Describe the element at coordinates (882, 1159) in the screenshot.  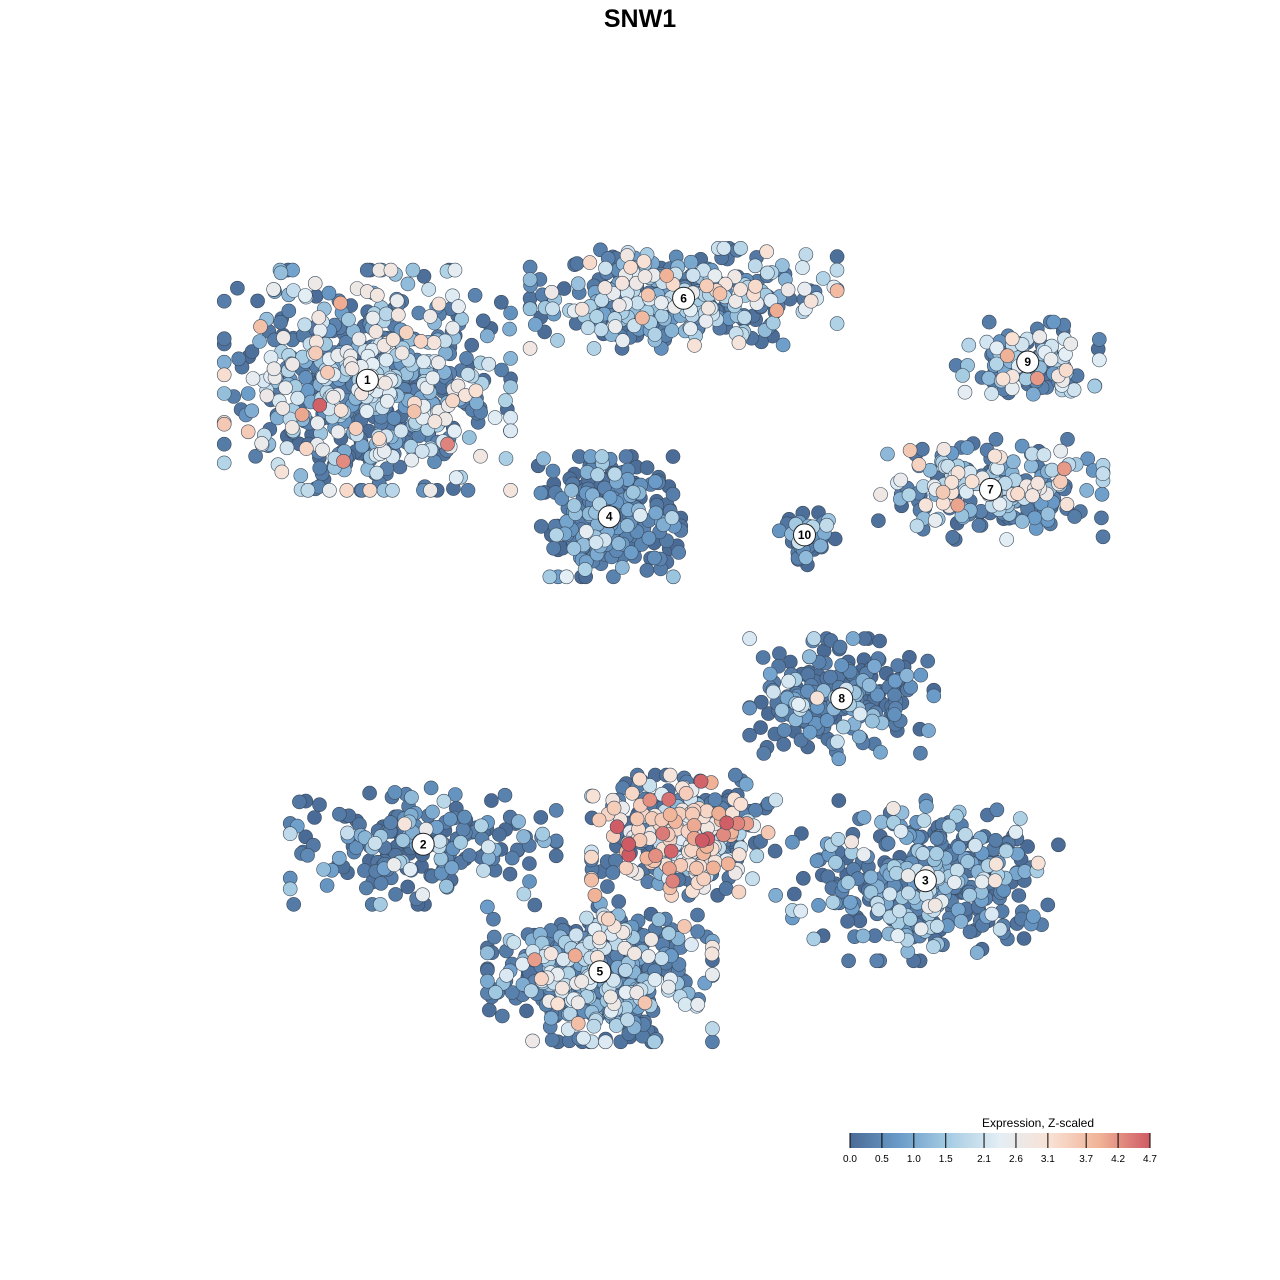
I see `legend-tick-label: 0.5` at that location.